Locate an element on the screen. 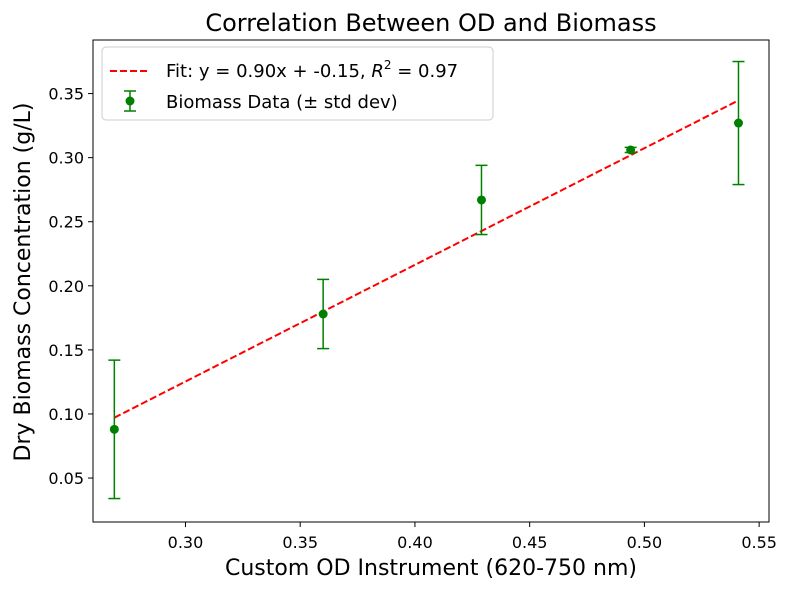  x-tick-label: 0.45 is located at coordinates (530, 542).